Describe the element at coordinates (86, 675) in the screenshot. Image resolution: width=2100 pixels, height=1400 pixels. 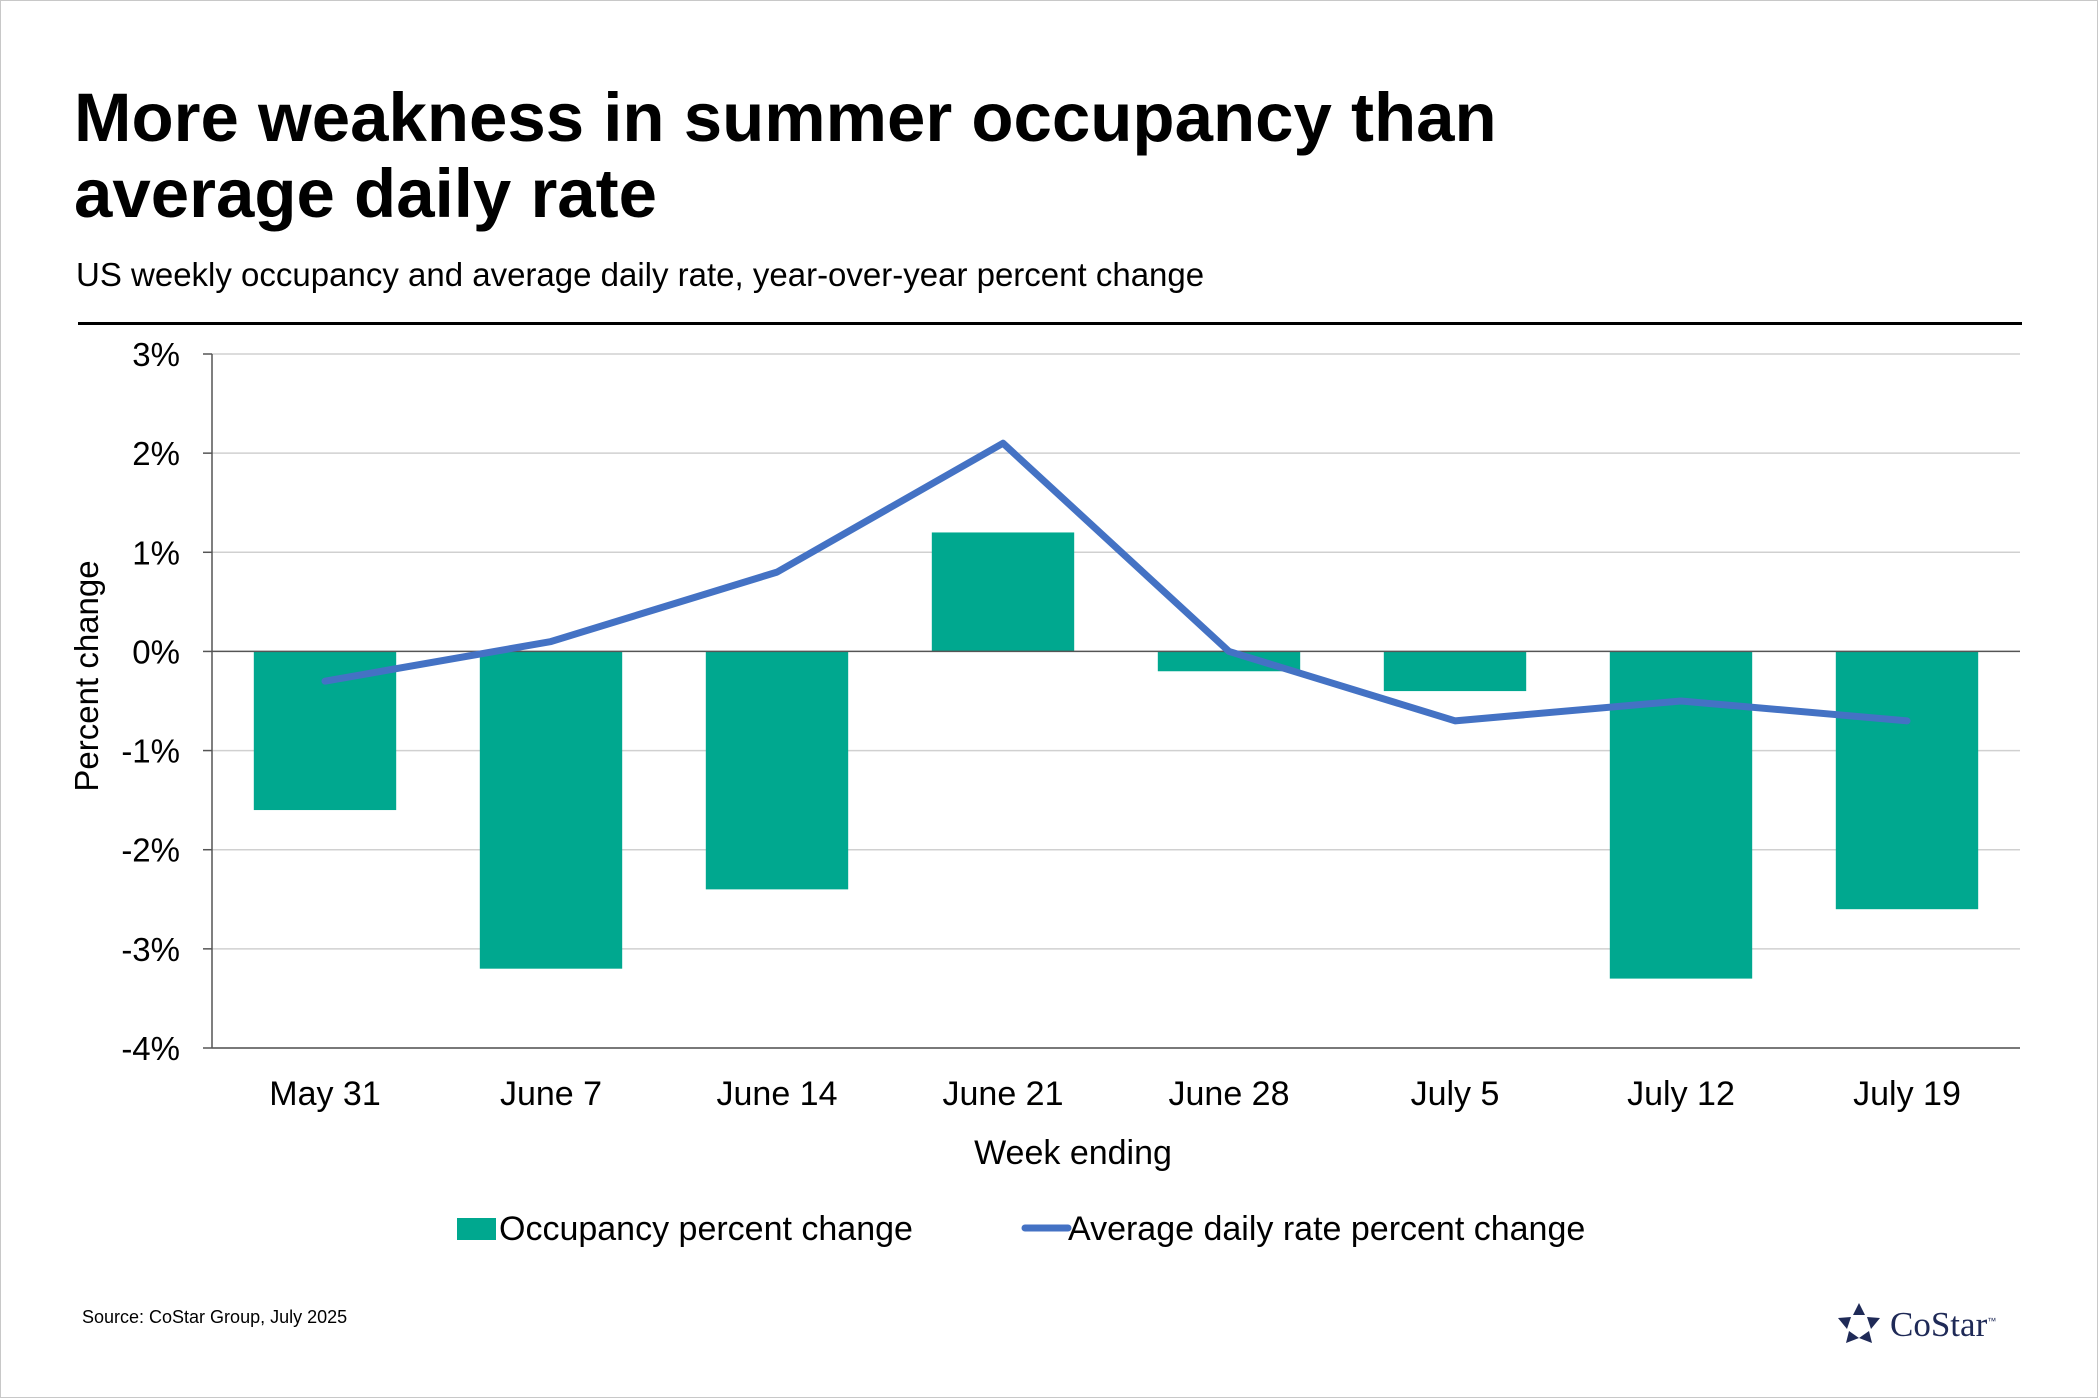
I see `y-axis-label: Percent change` at that location.